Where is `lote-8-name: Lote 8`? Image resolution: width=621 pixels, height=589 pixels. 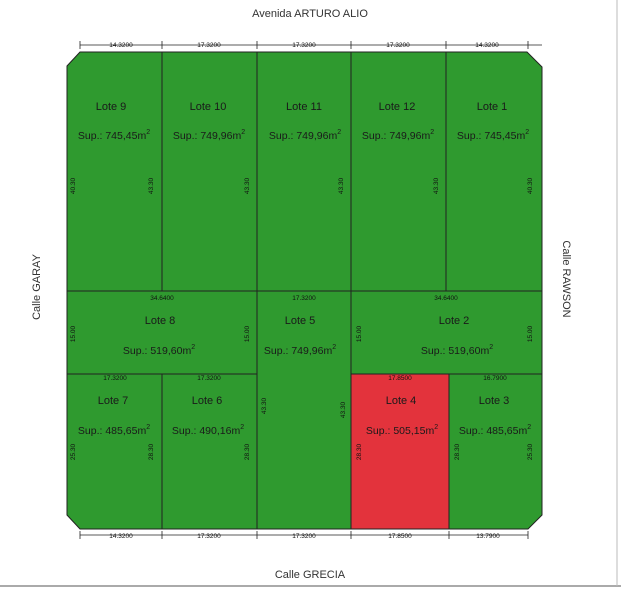
lote-8-name: Lote 8 is located at coordinates (160, 321).